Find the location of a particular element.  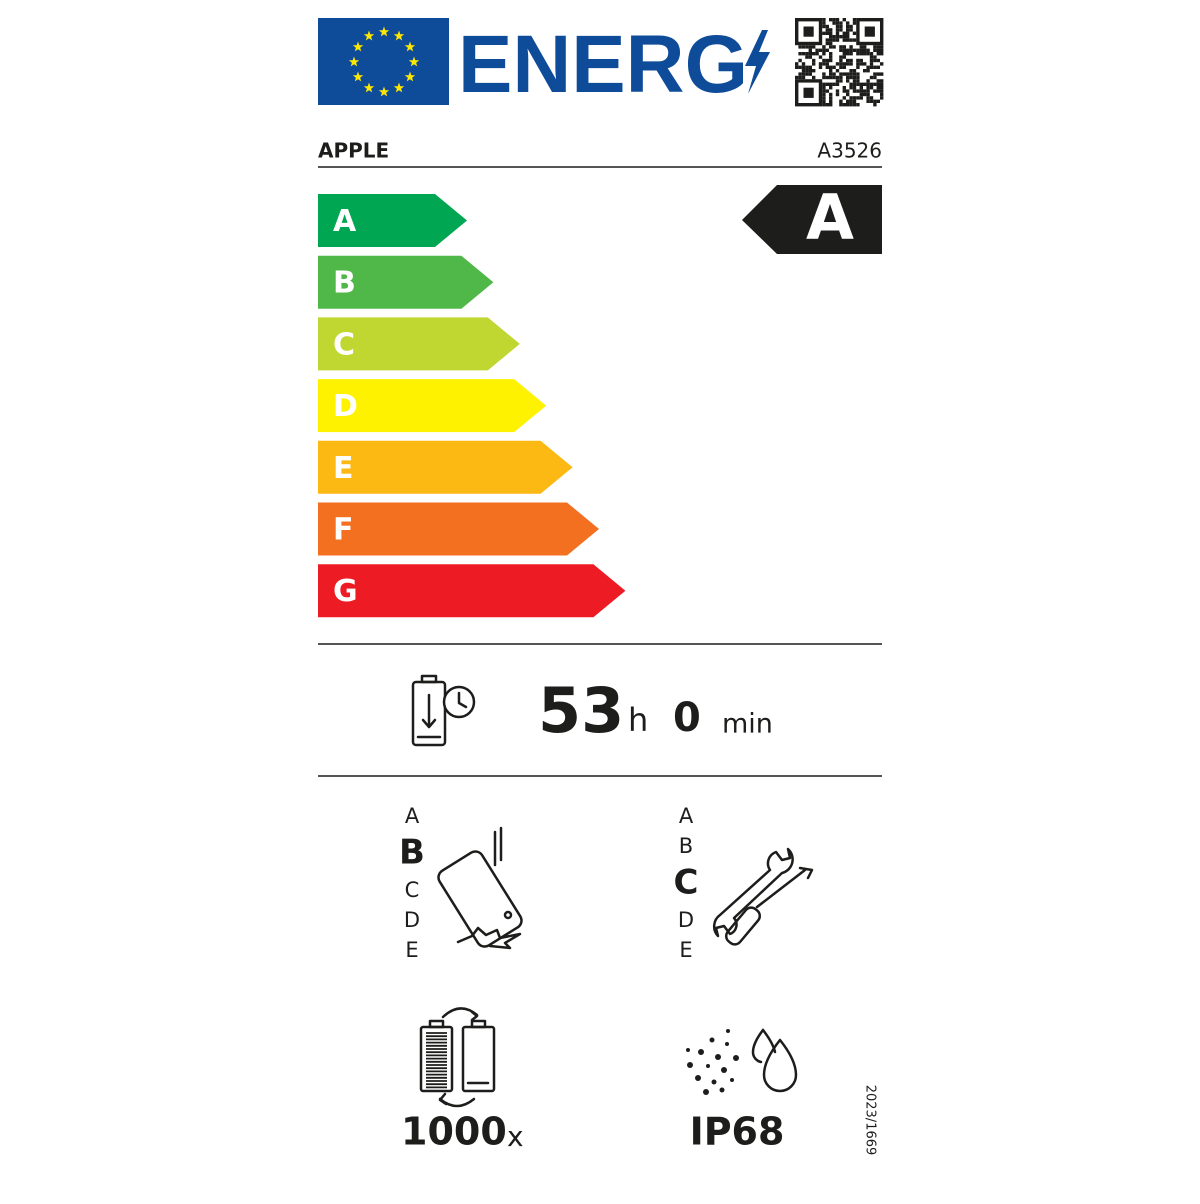

water-icon is located at coordinates (774, 1060).